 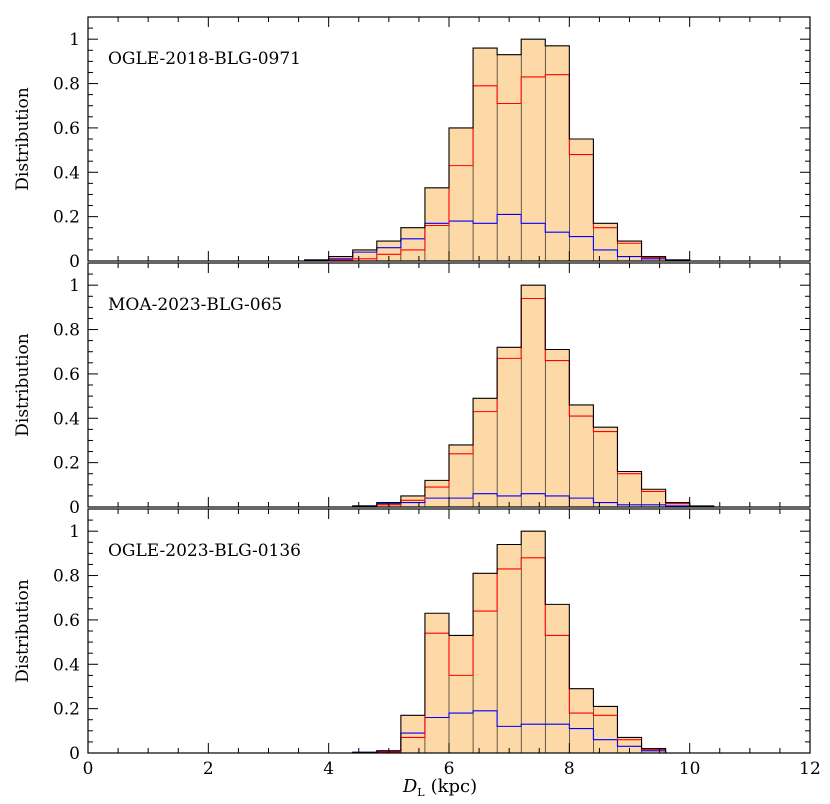 I want to click on panel-2-event-label: MOA-2023-BLG-065, so click(x=195, y=305).